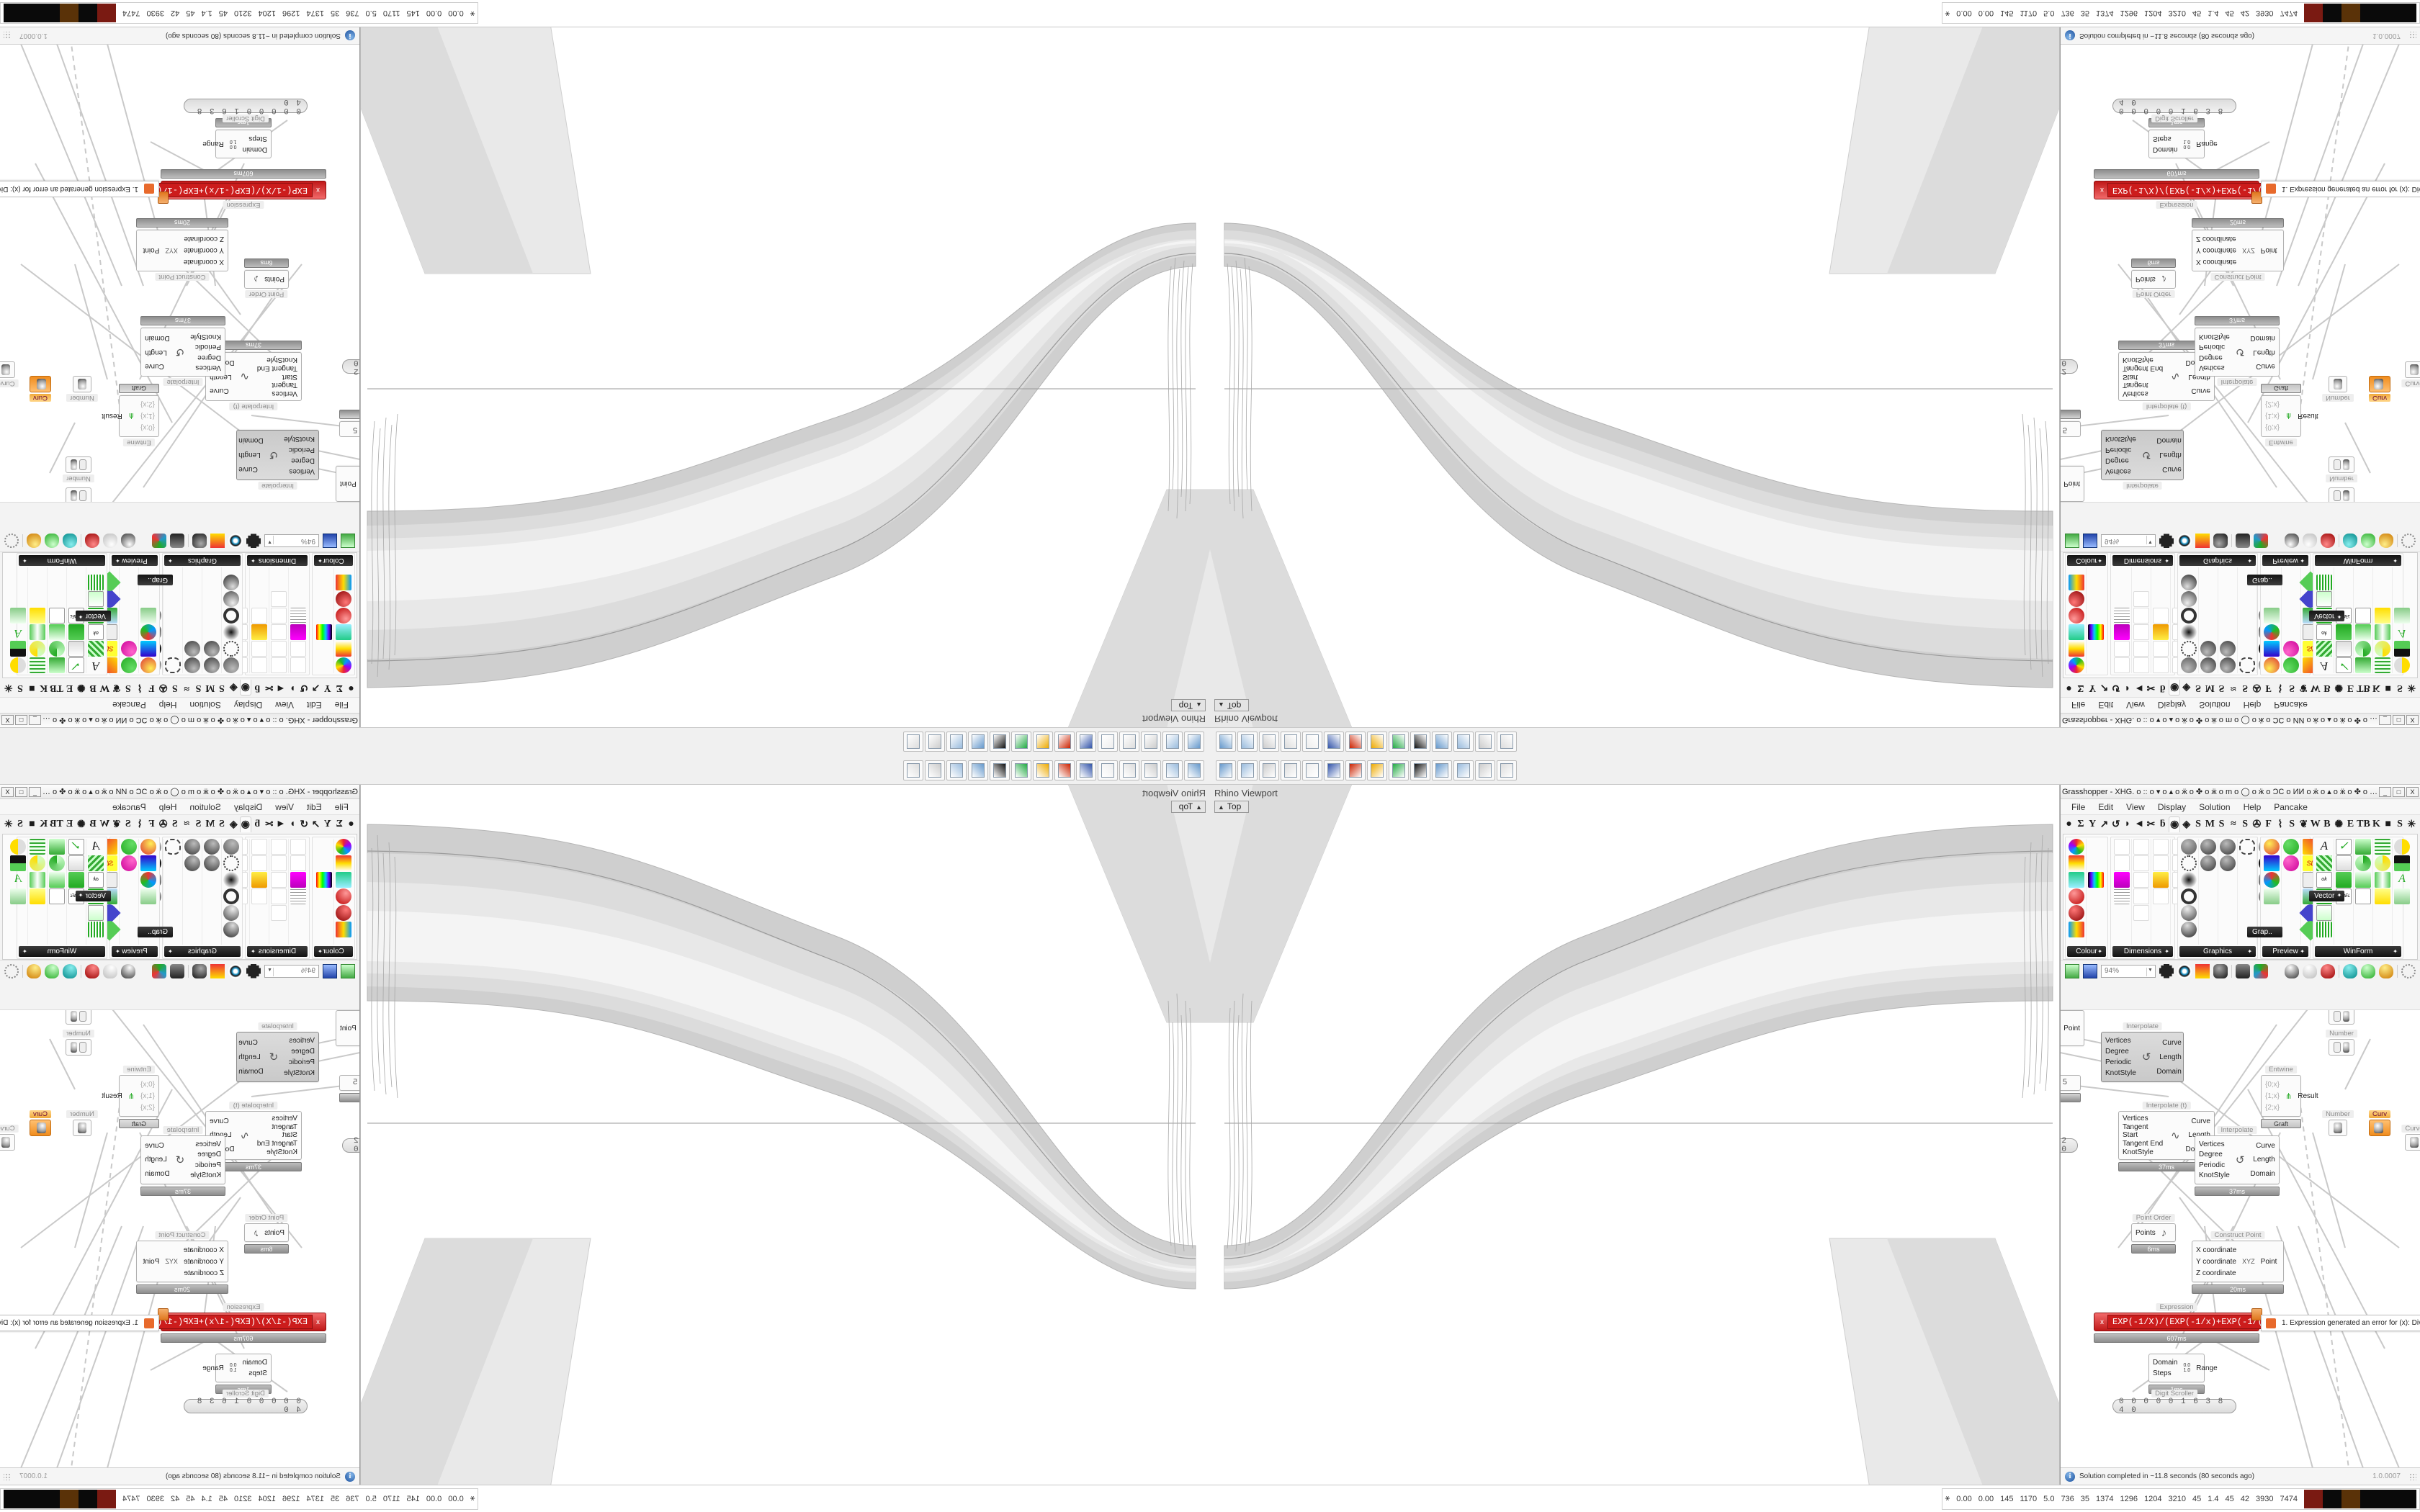  Describe the element at coordinates (2256, 1314) in the screenshot. I see `error-flag-icon` at that location.